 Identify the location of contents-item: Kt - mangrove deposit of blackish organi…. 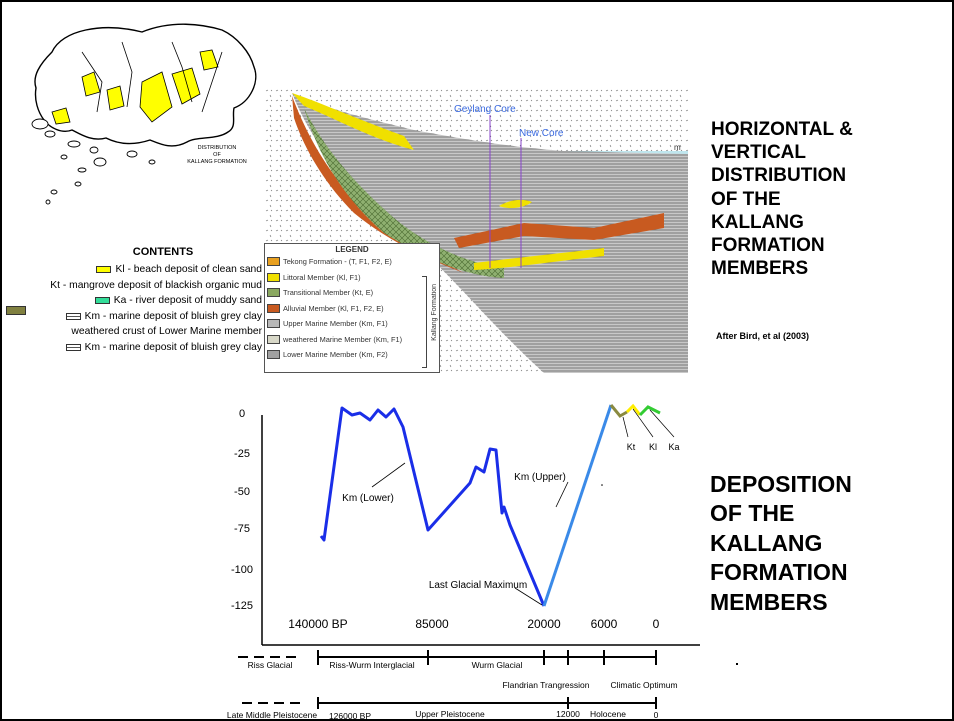
(156, 286).